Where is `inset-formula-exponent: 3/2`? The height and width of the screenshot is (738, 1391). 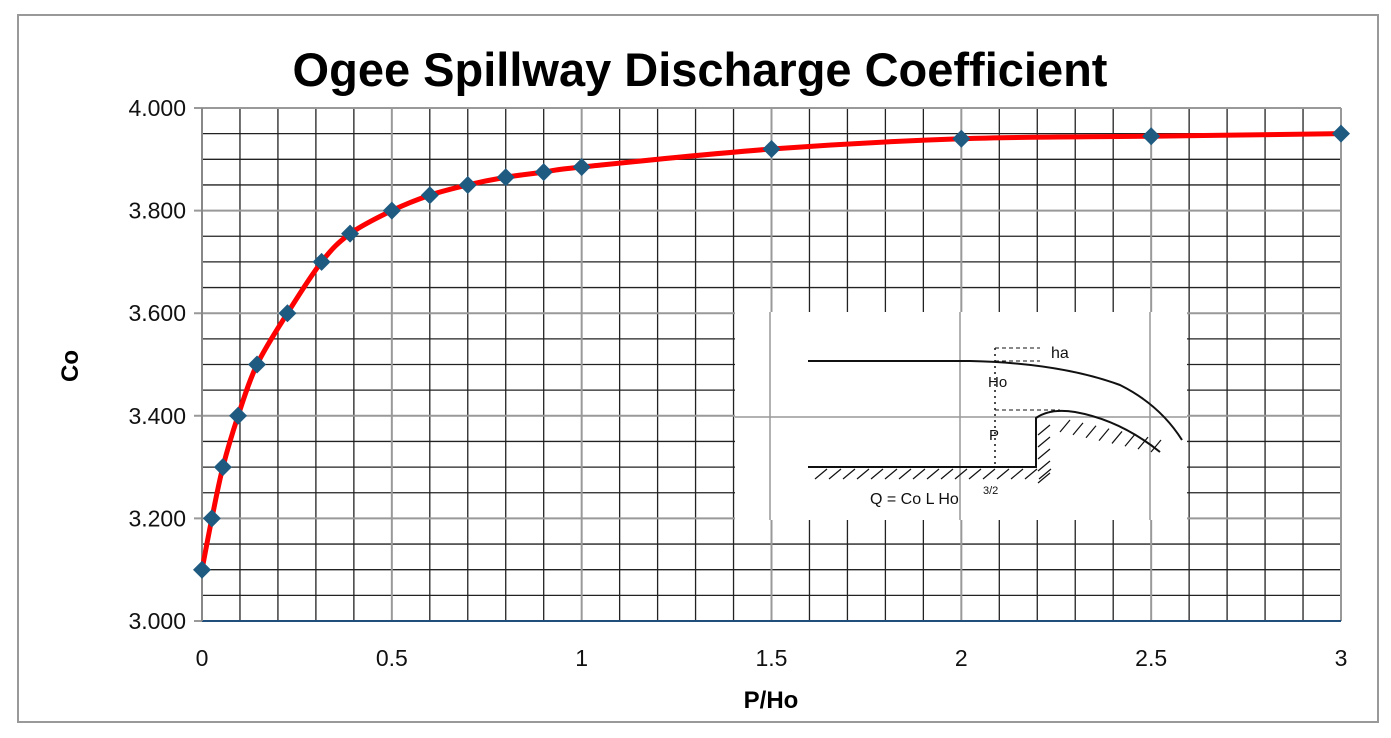
inset-formula-exponent: 3/2 is located at coordinates (990, 491).